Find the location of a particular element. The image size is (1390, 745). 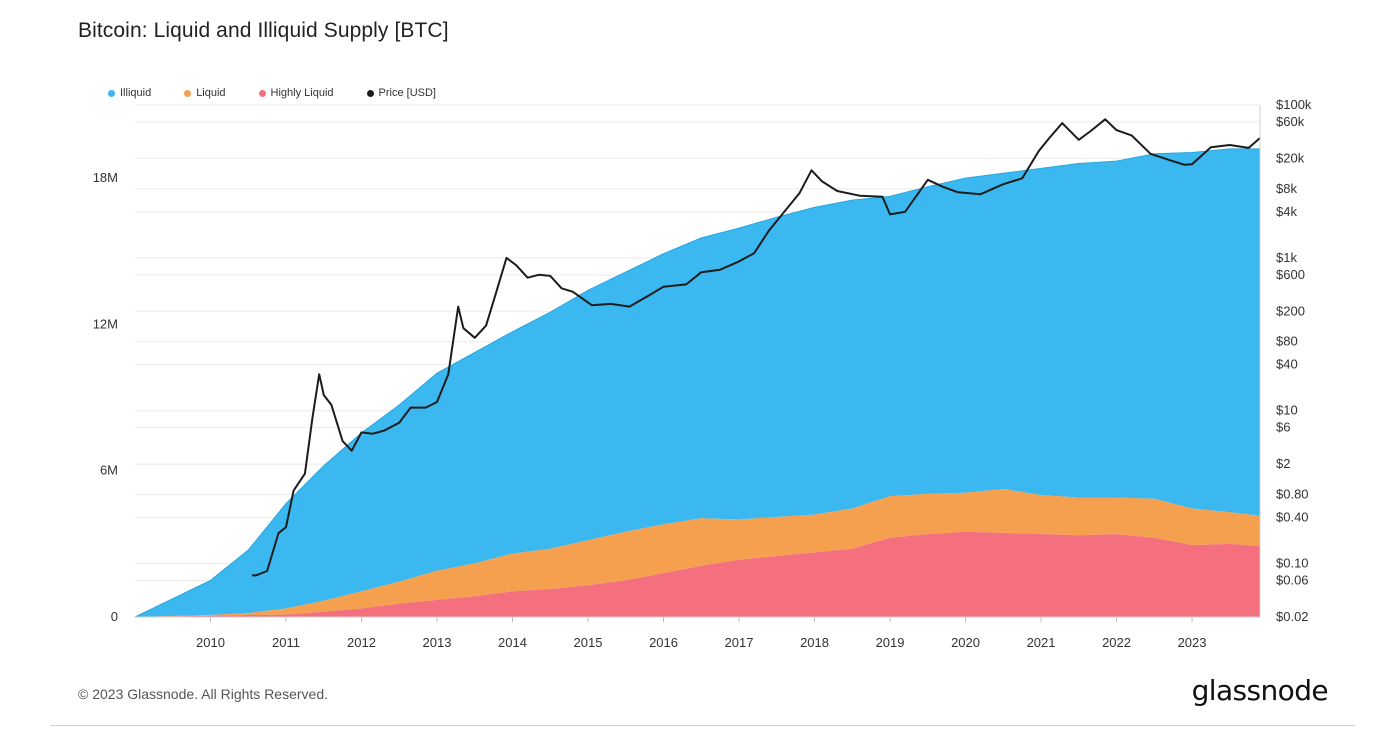

legend-item-highly-liquid: Highly Liquid is located at coordinates (296, 93).